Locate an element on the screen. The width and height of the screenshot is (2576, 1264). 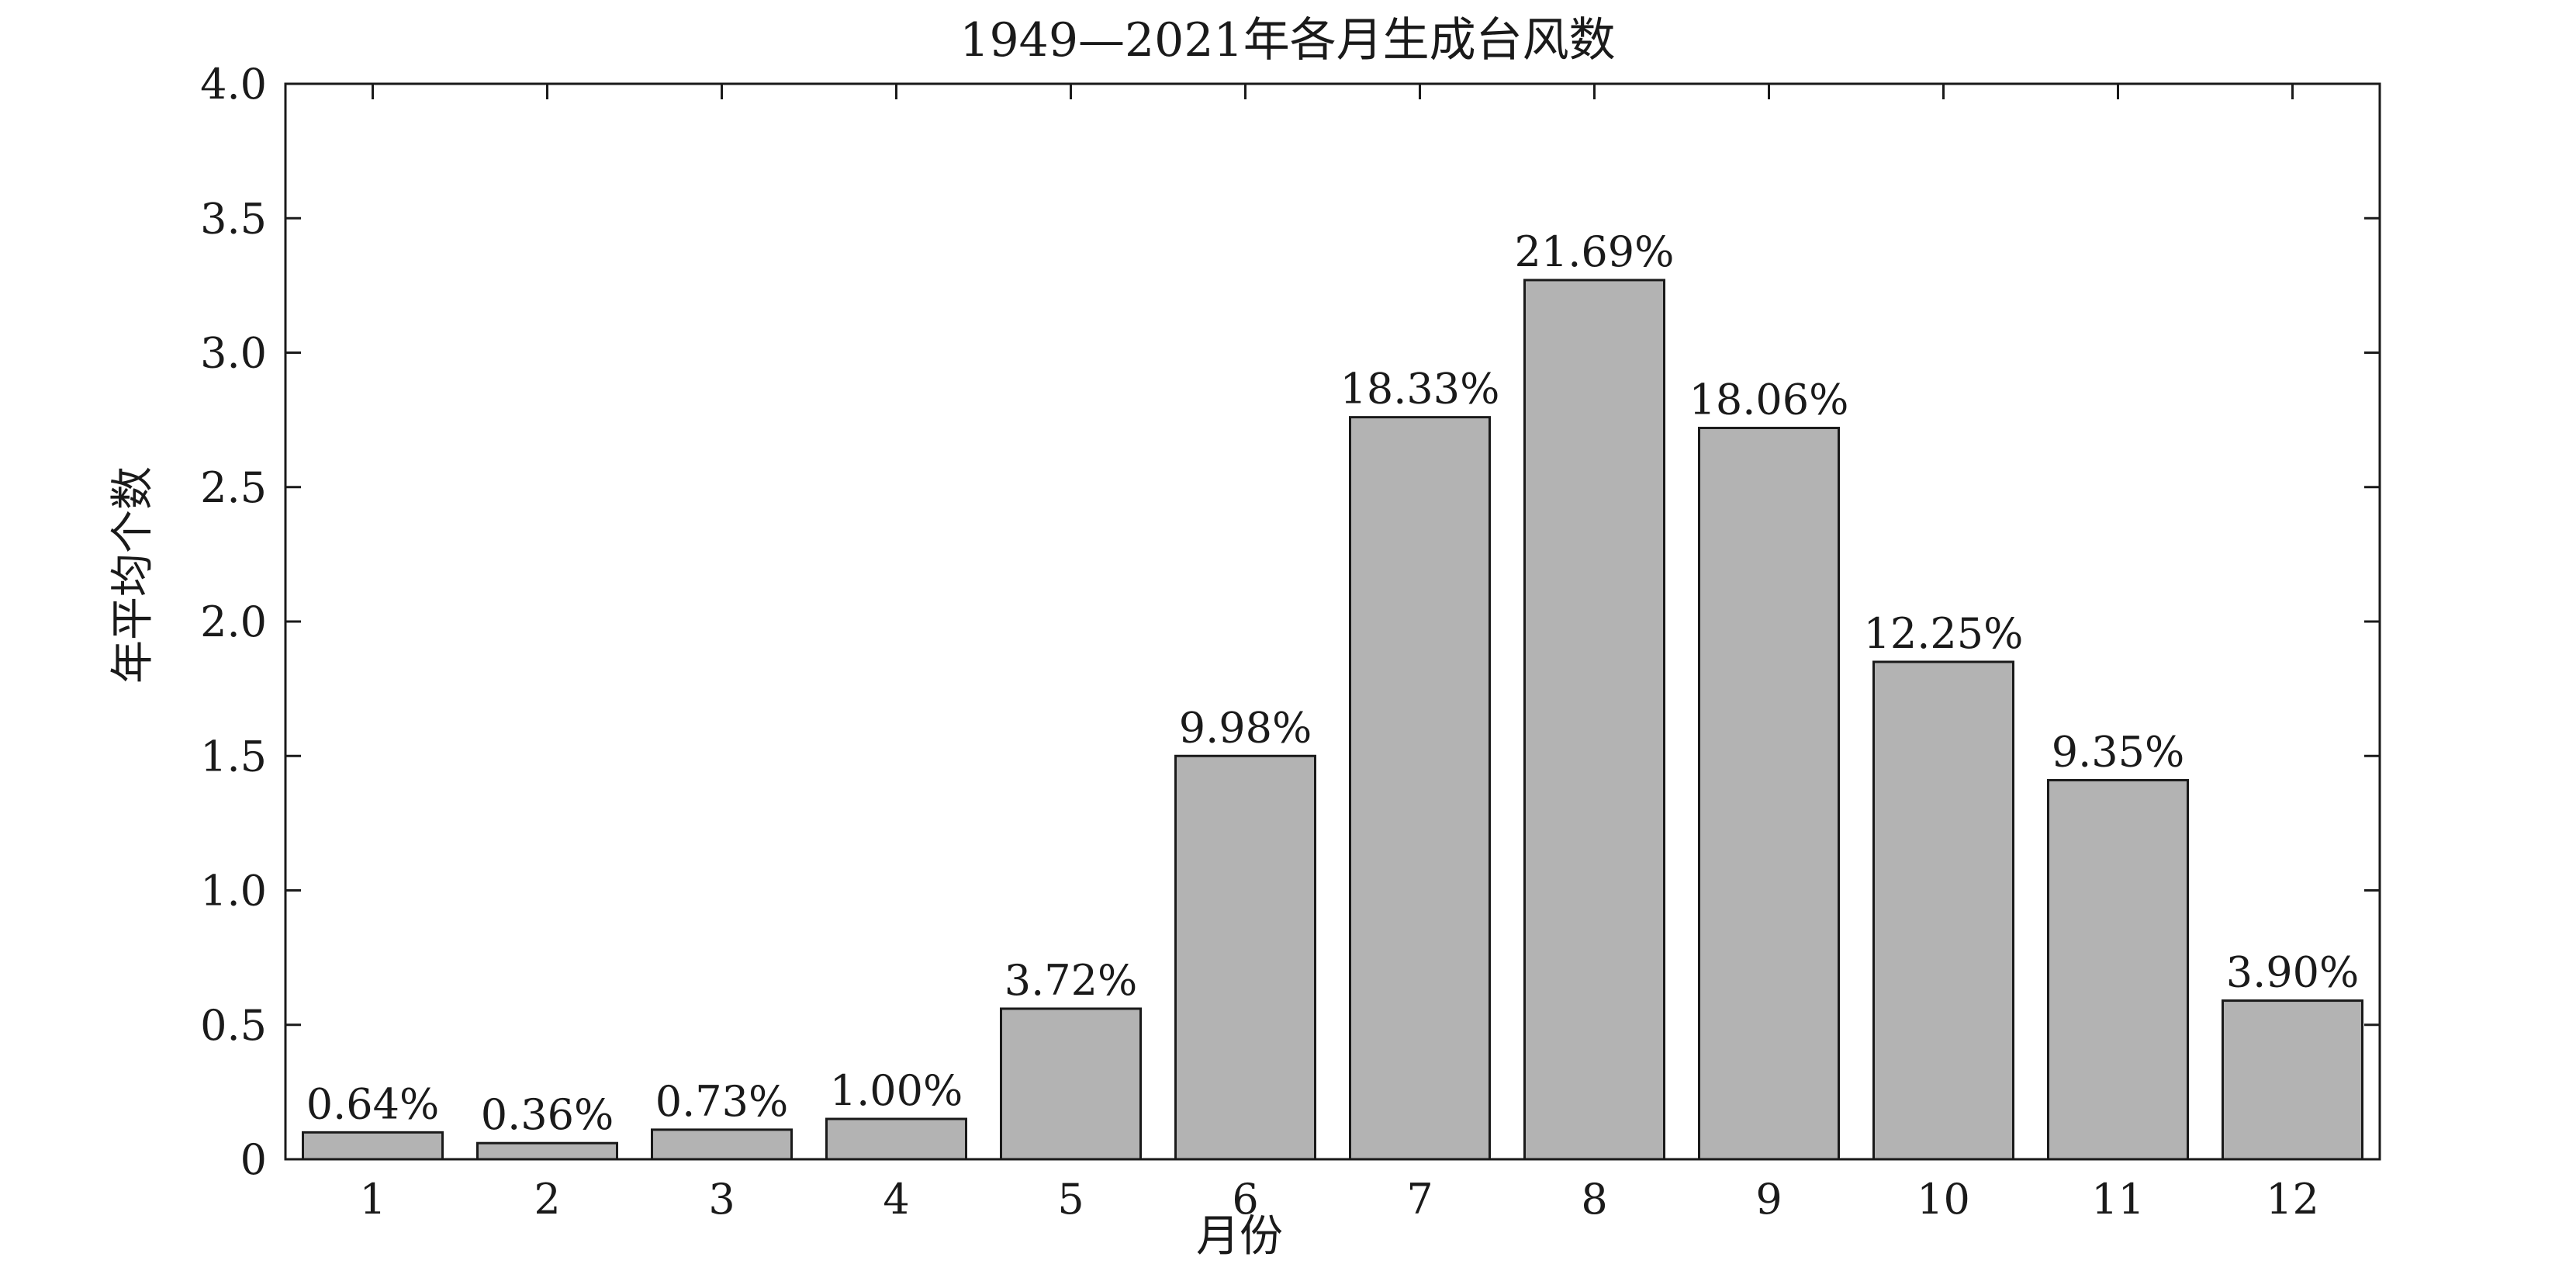
y-tick-label: 2.0 is located at coordinates (233, 622).